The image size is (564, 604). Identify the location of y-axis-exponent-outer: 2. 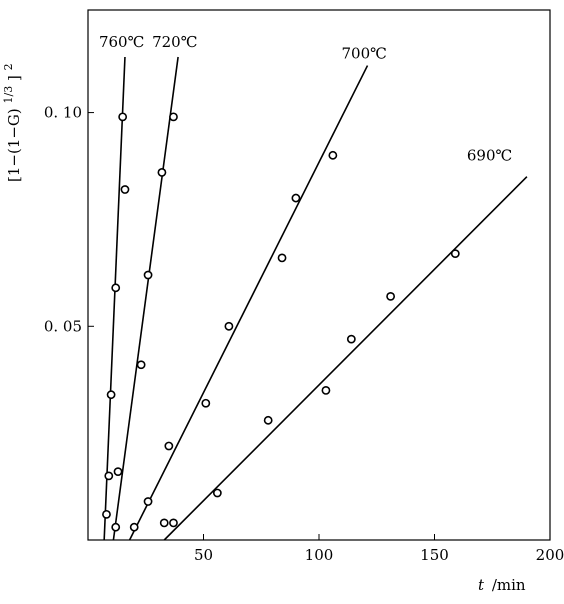
(8, 66).